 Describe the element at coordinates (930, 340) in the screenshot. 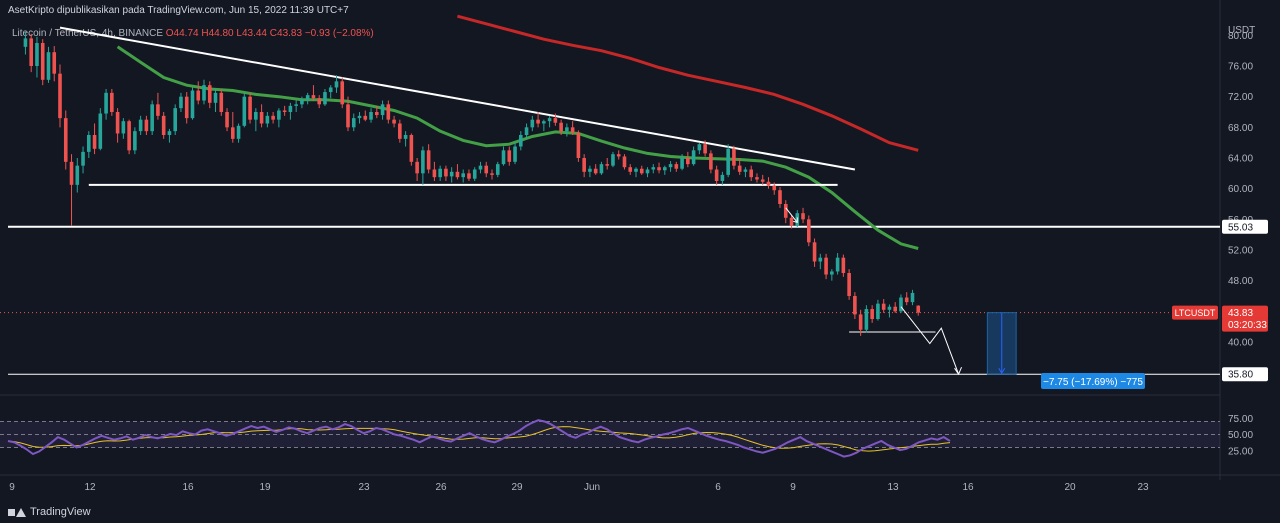

I see `projection-path` at that location.